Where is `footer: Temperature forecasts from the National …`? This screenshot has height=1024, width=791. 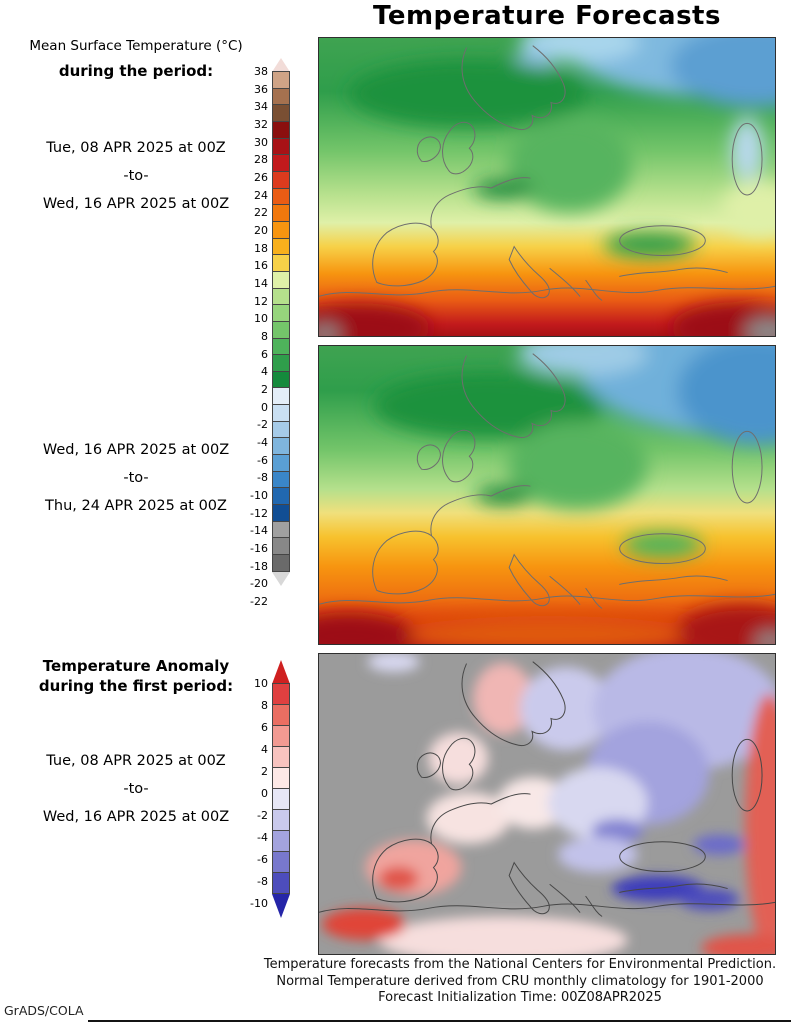
footer: Temperature forecasts from the National … is located at coordinates (520, 982).